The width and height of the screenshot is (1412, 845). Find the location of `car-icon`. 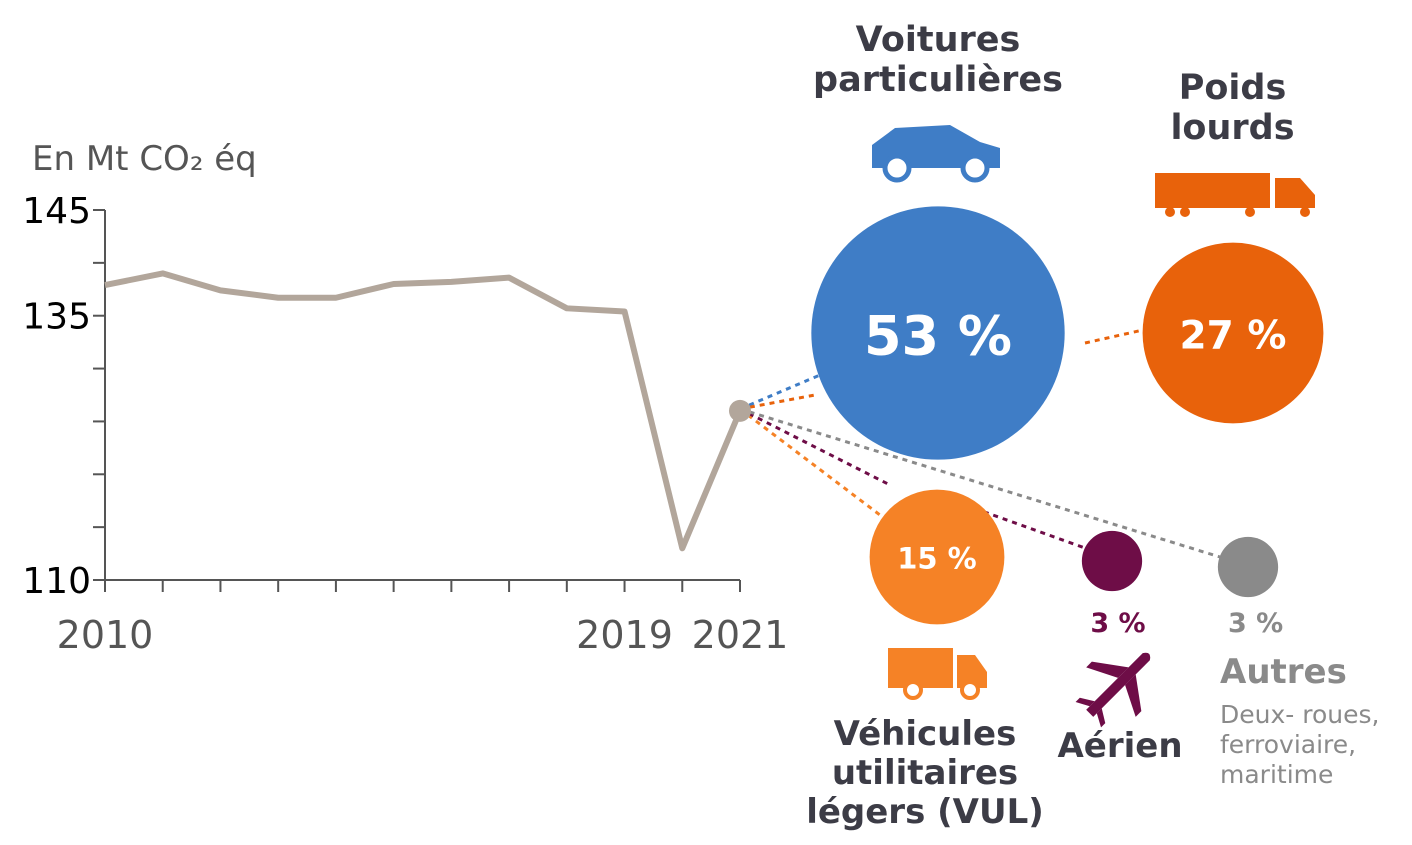

car-icon is located at coordinates (936, 154).